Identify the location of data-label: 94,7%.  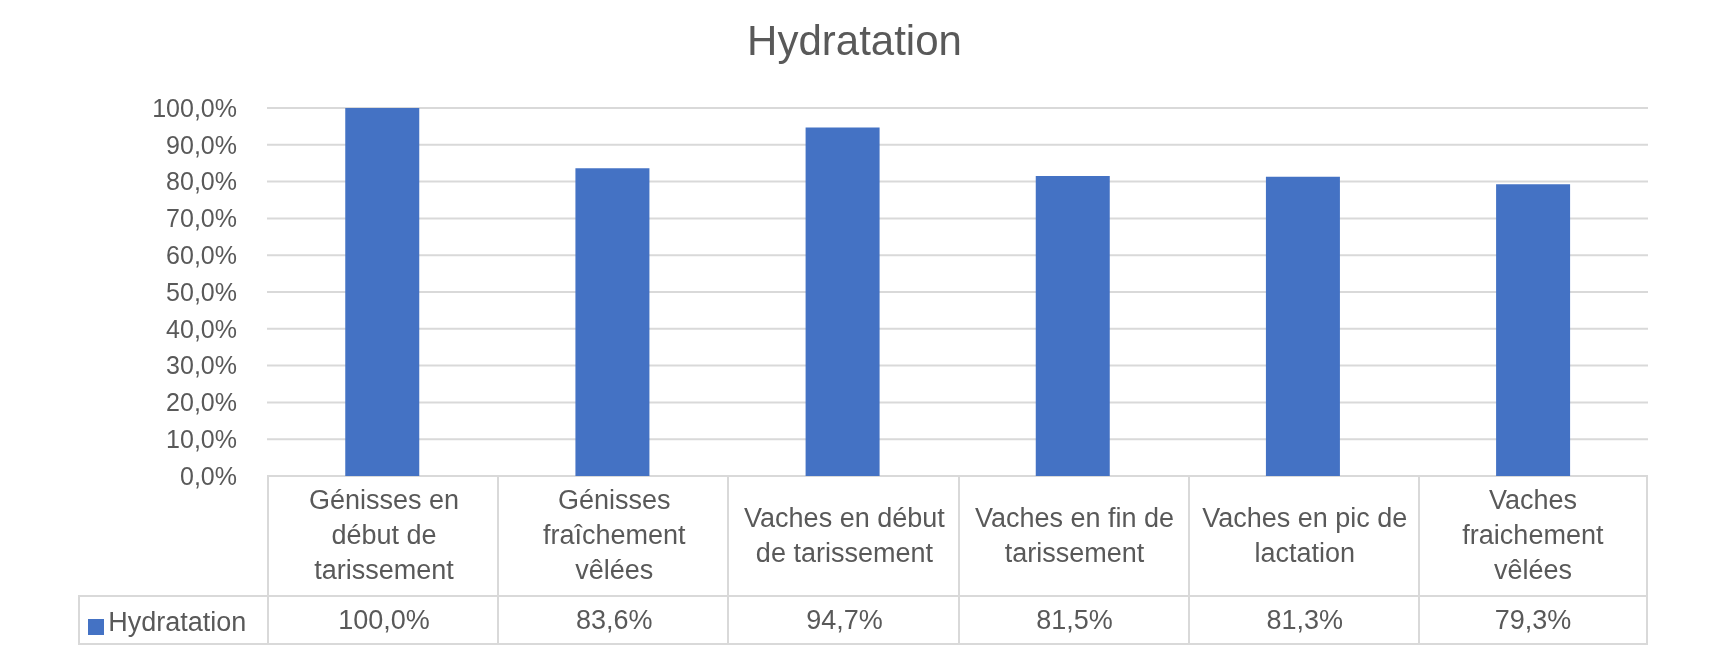
(844, 620).